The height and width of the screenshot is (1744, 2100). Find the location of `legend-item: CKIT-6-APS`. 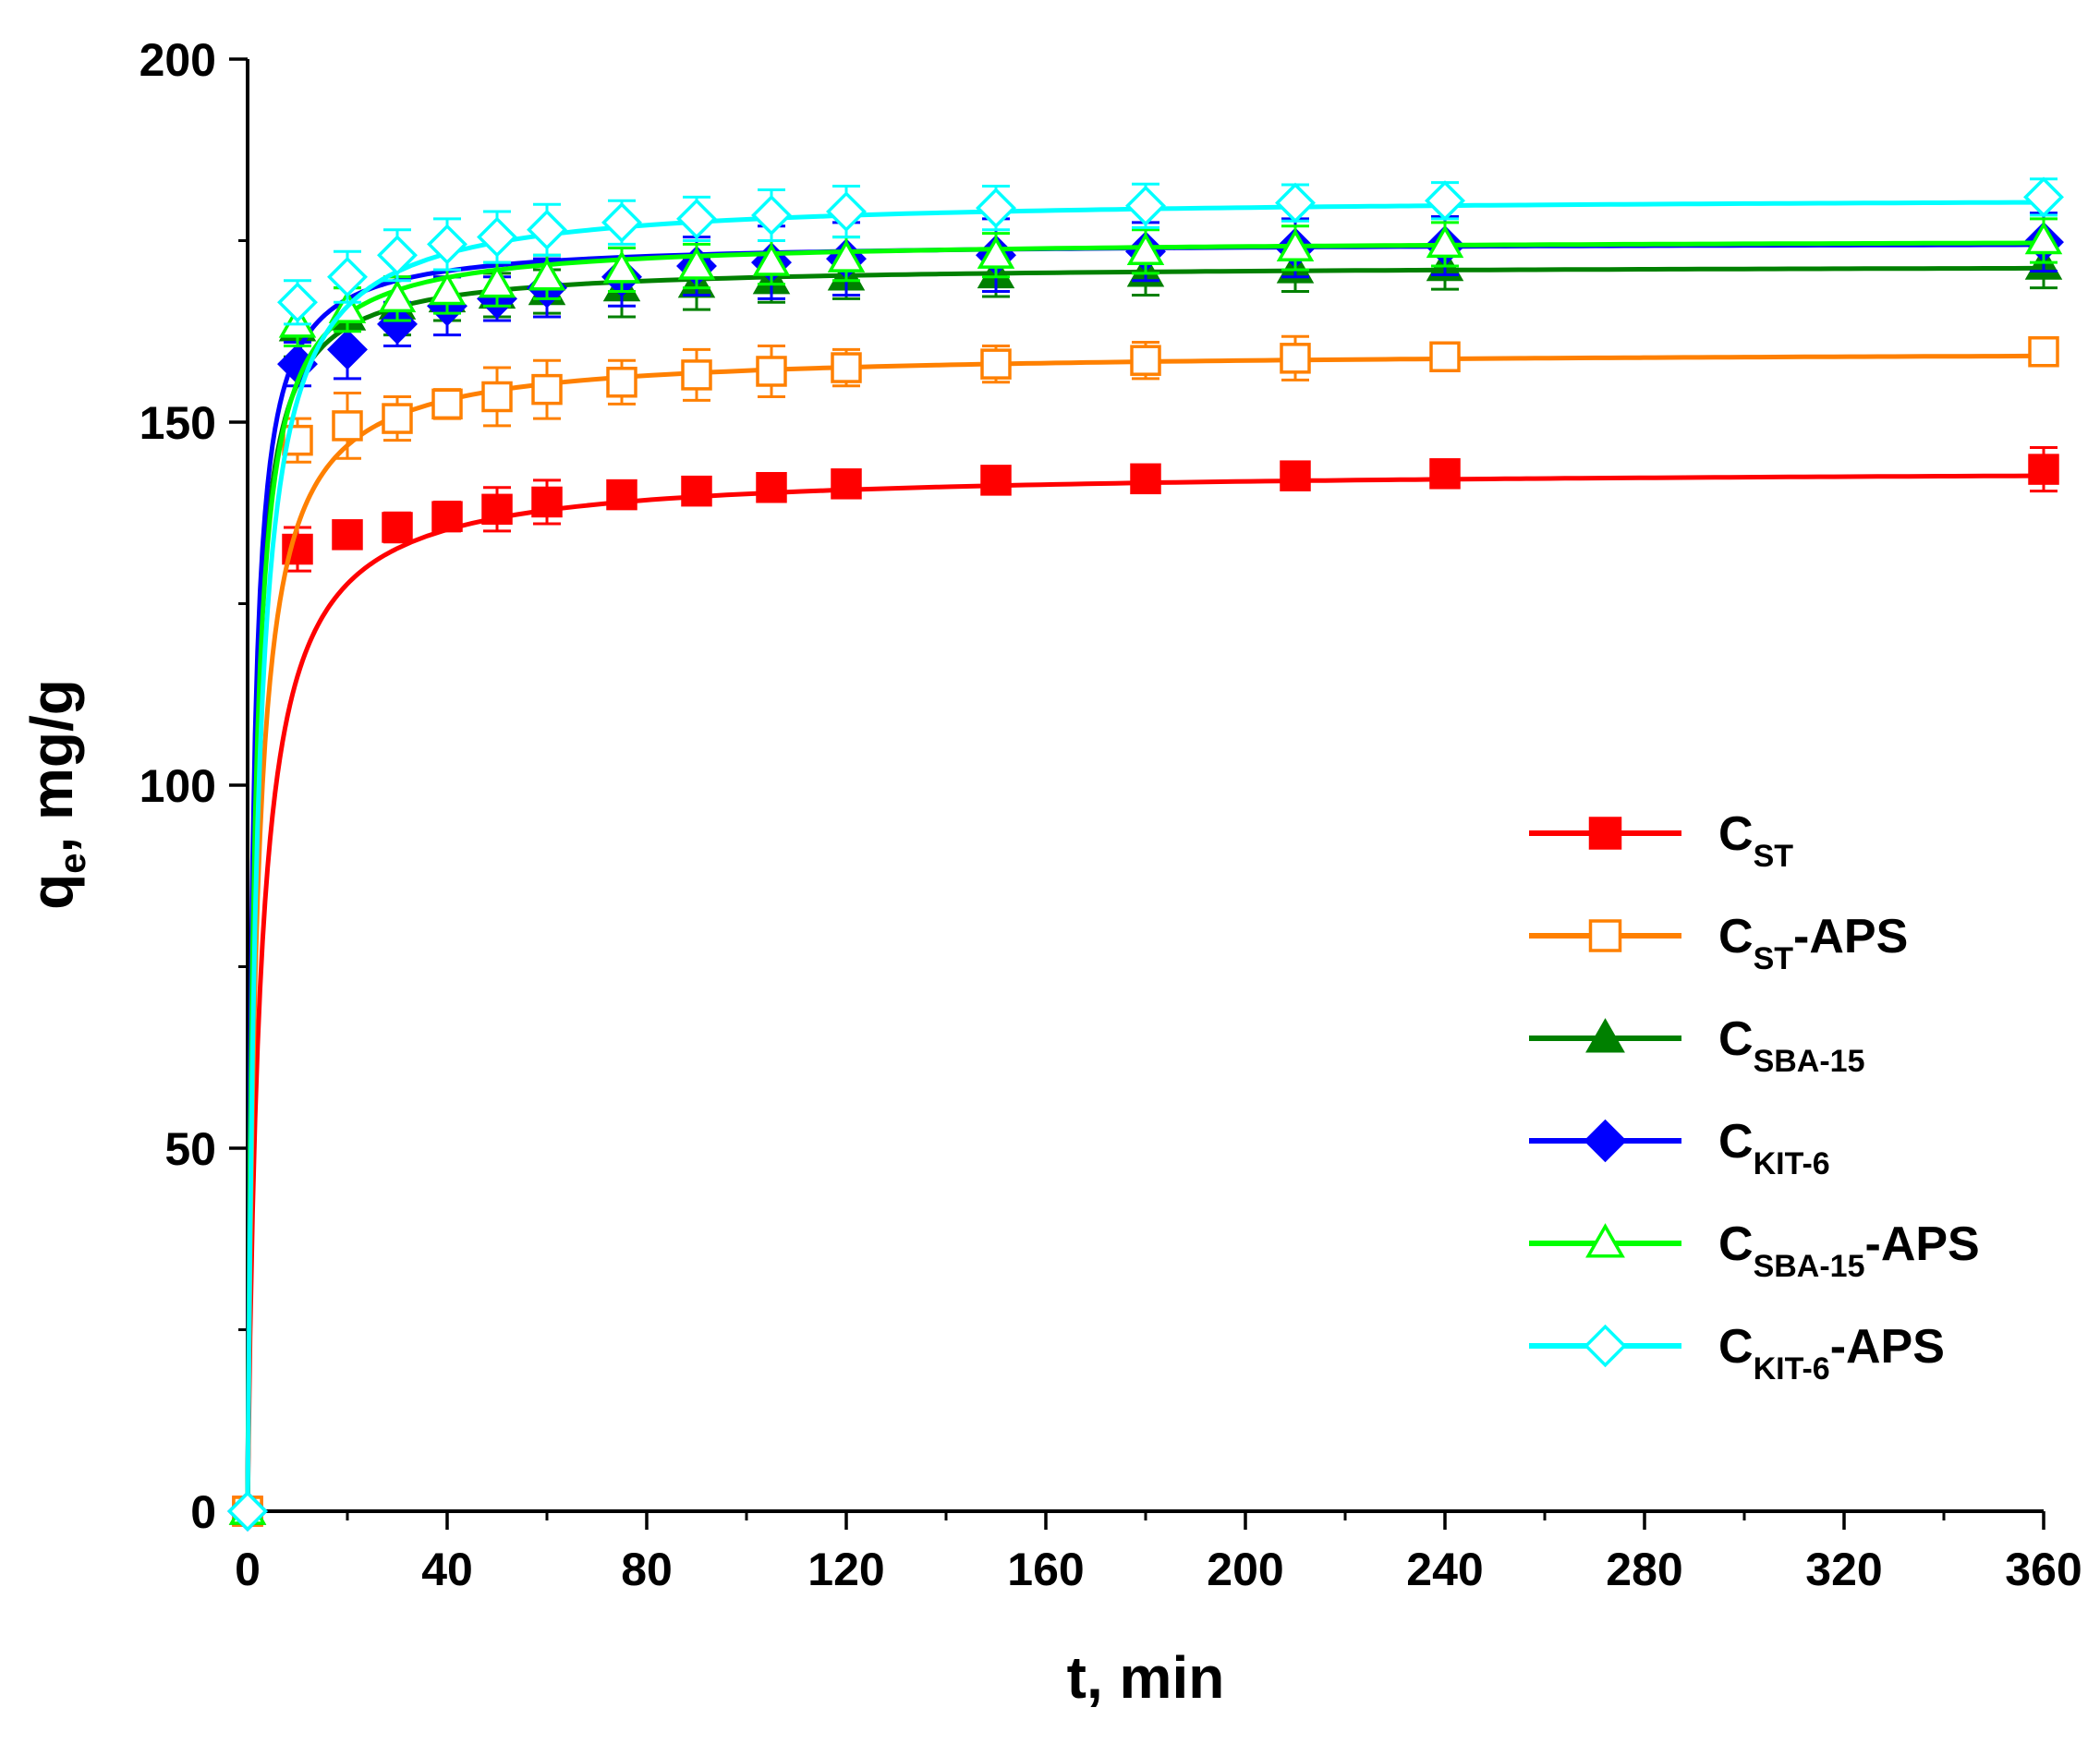

legend-item: CKIT-6-APS is located at coordinates (1737, 1353).